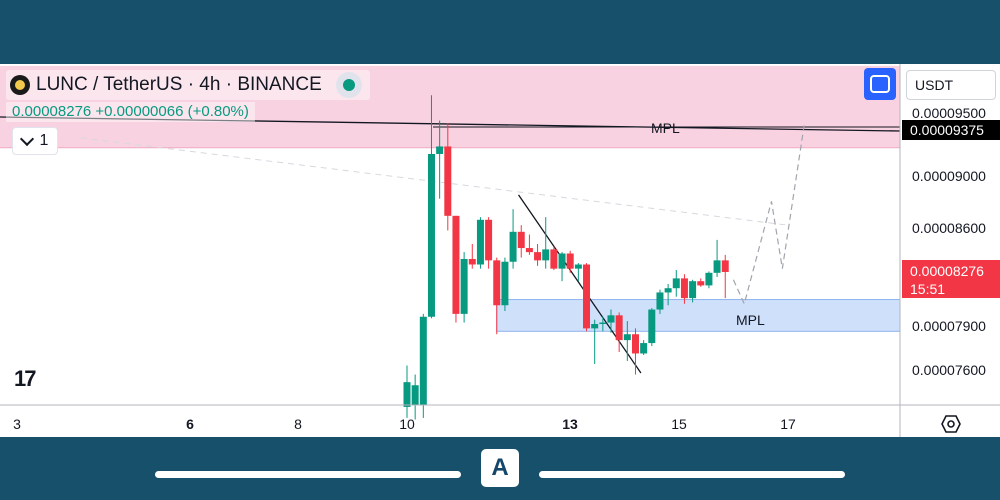 The height and width of the screenshot is (500, 1000). What do you see at coordinates (949, 370) in the screenshot?
I see `price-tick: 0.00007600` at bounding box center [949, 370].